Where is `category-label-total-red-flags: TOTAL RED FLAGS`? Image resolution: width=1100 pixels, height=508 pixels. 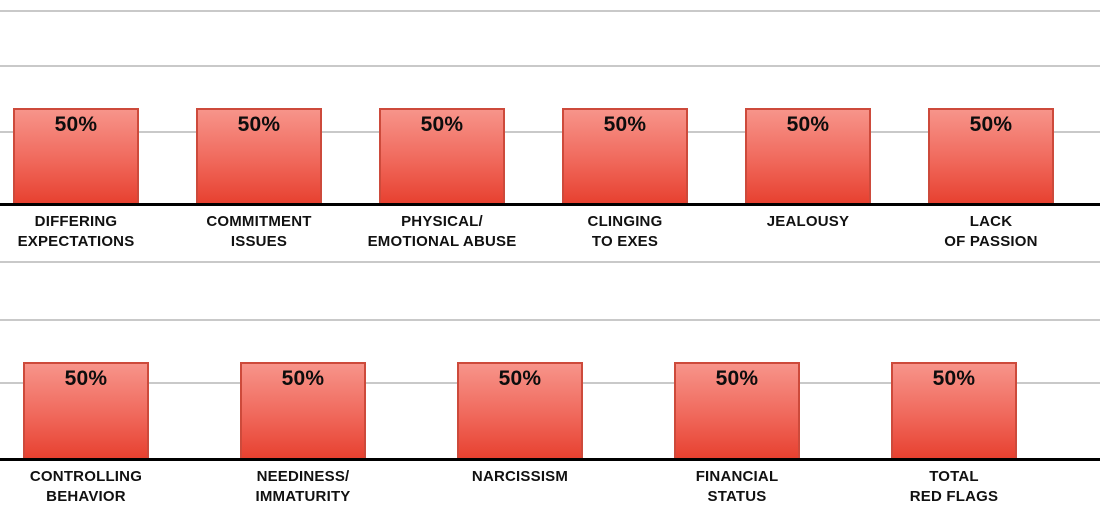 category-label-total-red-flags: TOTAL RED FLAGS is located at coordinates (954, 487).